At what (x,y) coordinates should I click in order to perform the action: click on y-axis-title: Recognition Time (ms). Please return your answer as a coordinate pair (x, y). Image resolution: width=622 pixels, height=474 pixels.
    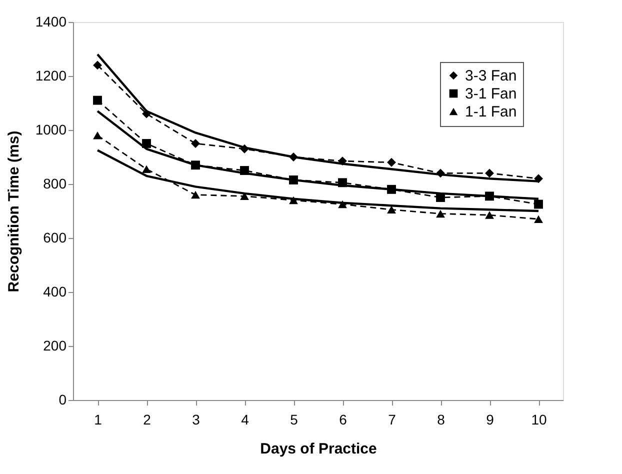
    Looking at the image, I should click on (13, 211).